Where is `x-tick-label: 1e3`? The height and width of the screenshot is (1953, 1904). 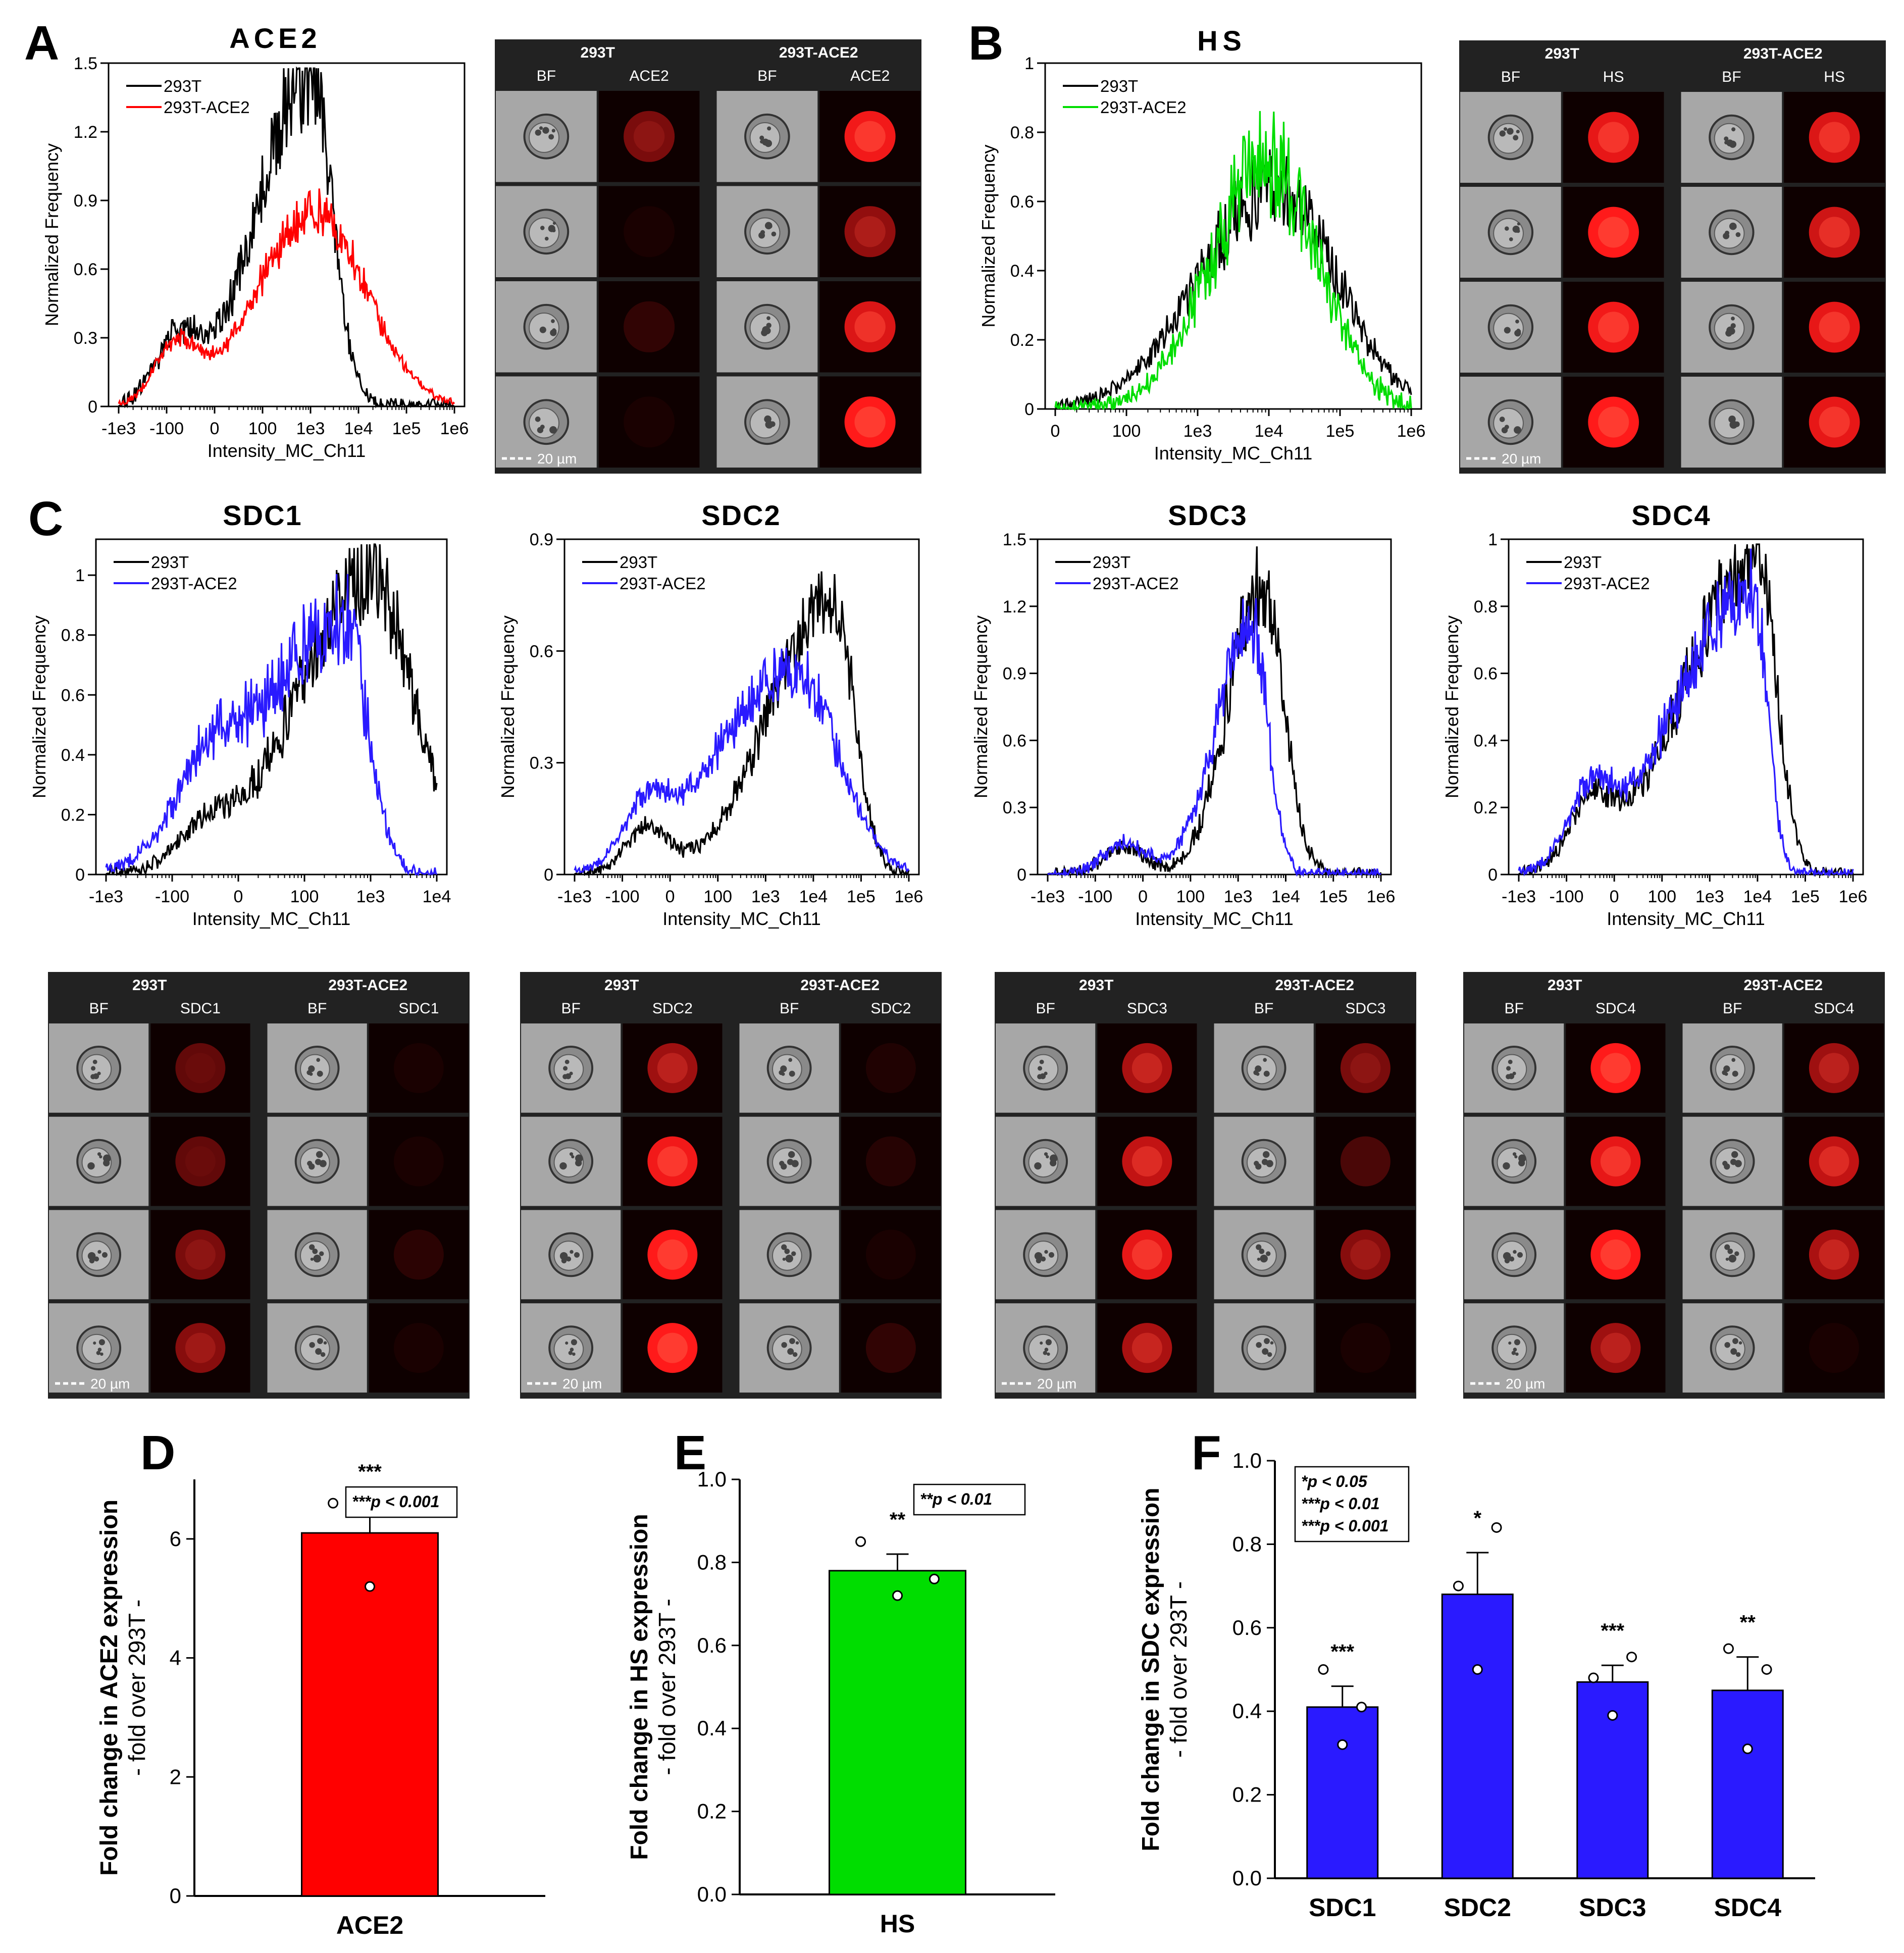 x-tick-label: 1e3 is located at coordinates (310, 428).